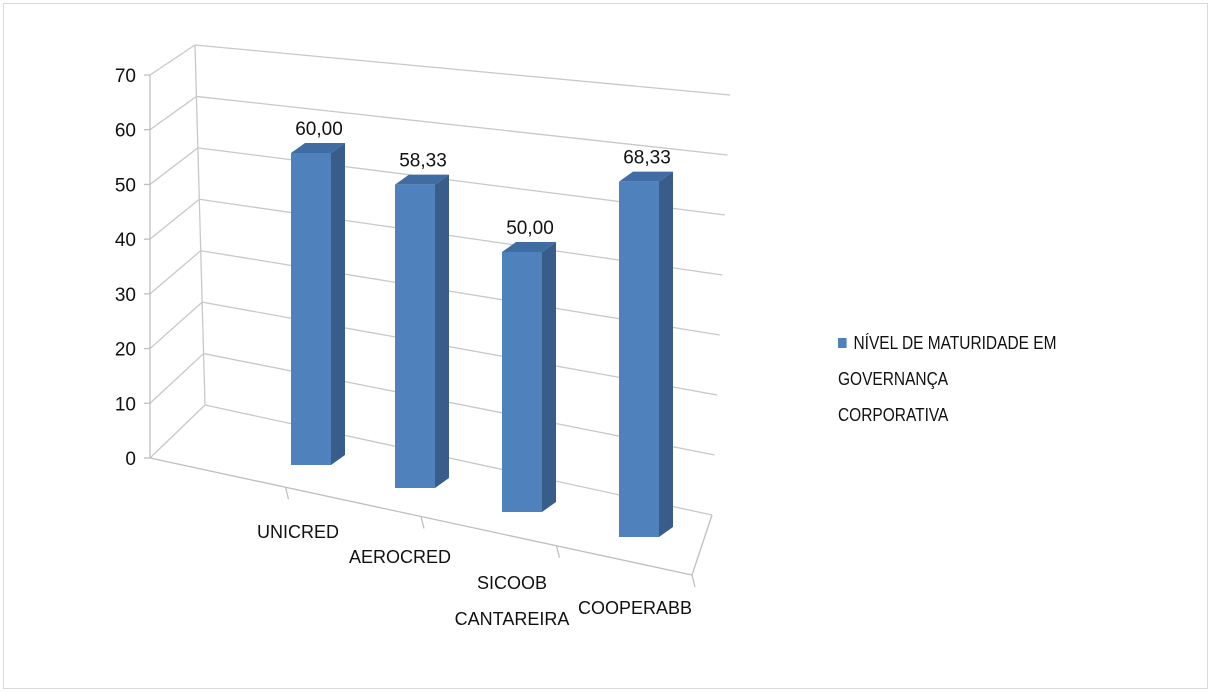 This screenshot has height=693, width=1213. I want to click on legend-label-line2: CORPORATIVA, so click(893, 415).